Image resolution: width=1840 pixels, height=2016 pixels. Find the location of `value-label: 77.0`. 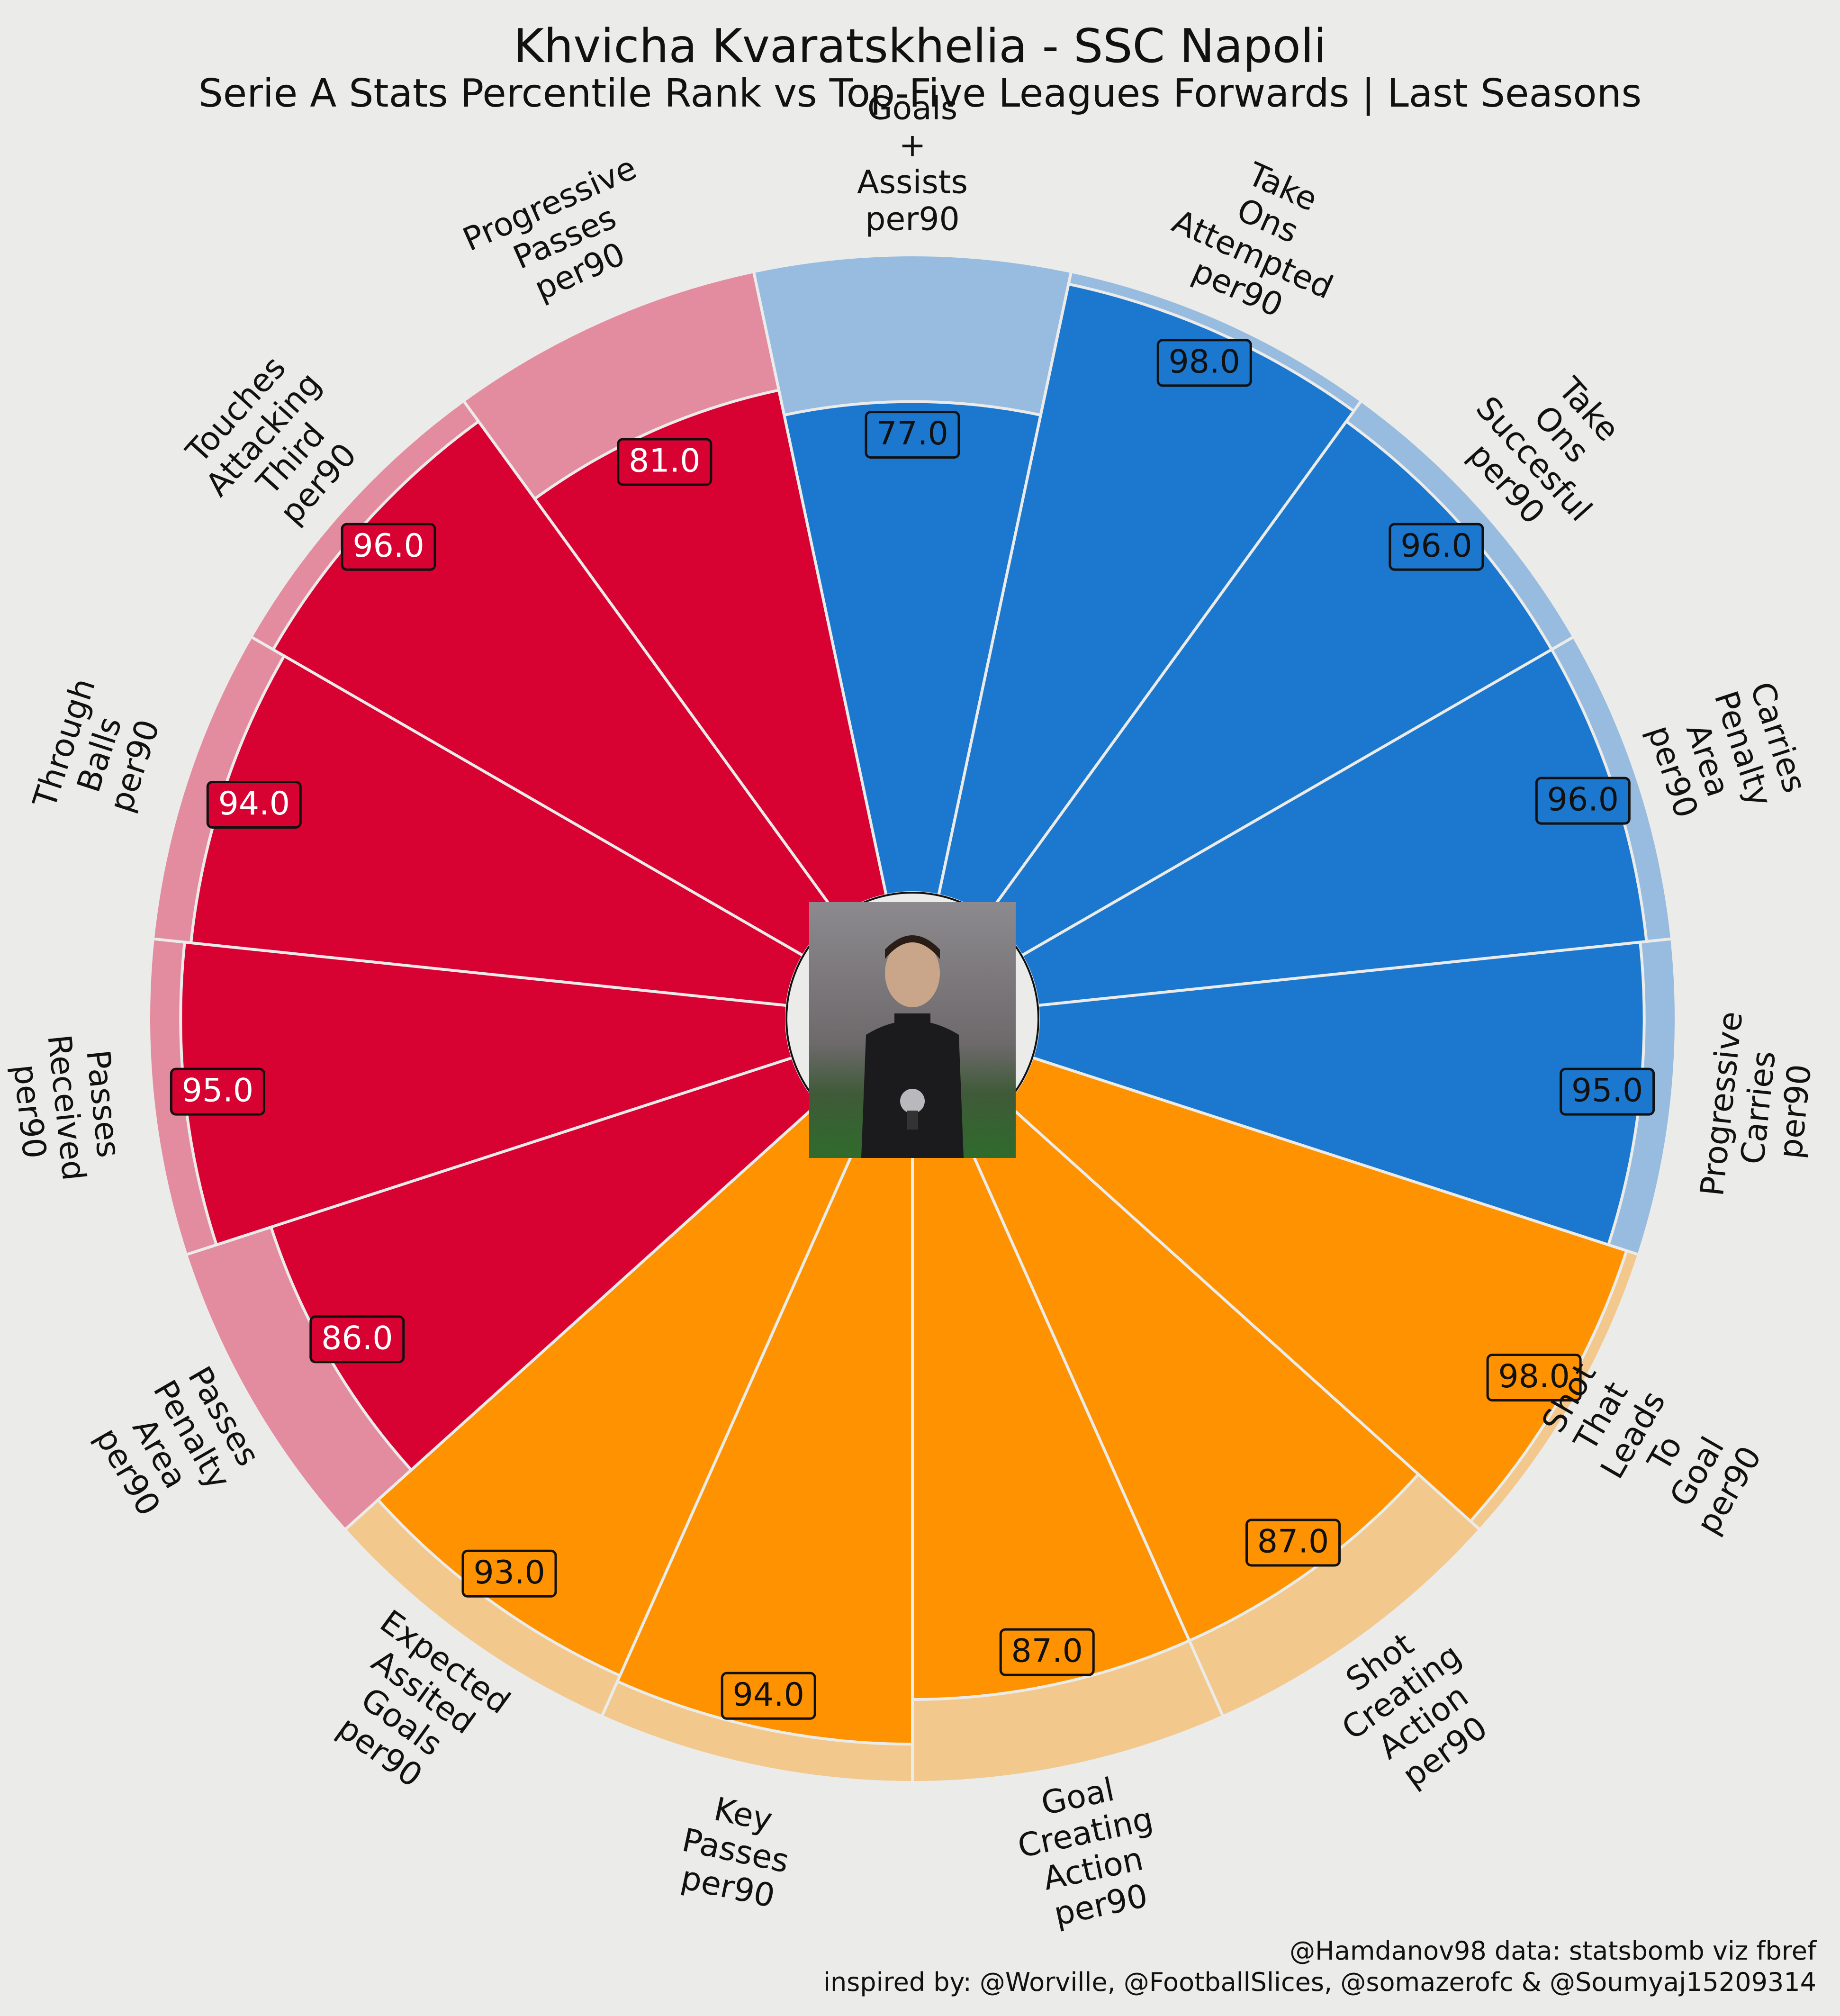

value-label: 77.0 is located at coordinates (912, 435).